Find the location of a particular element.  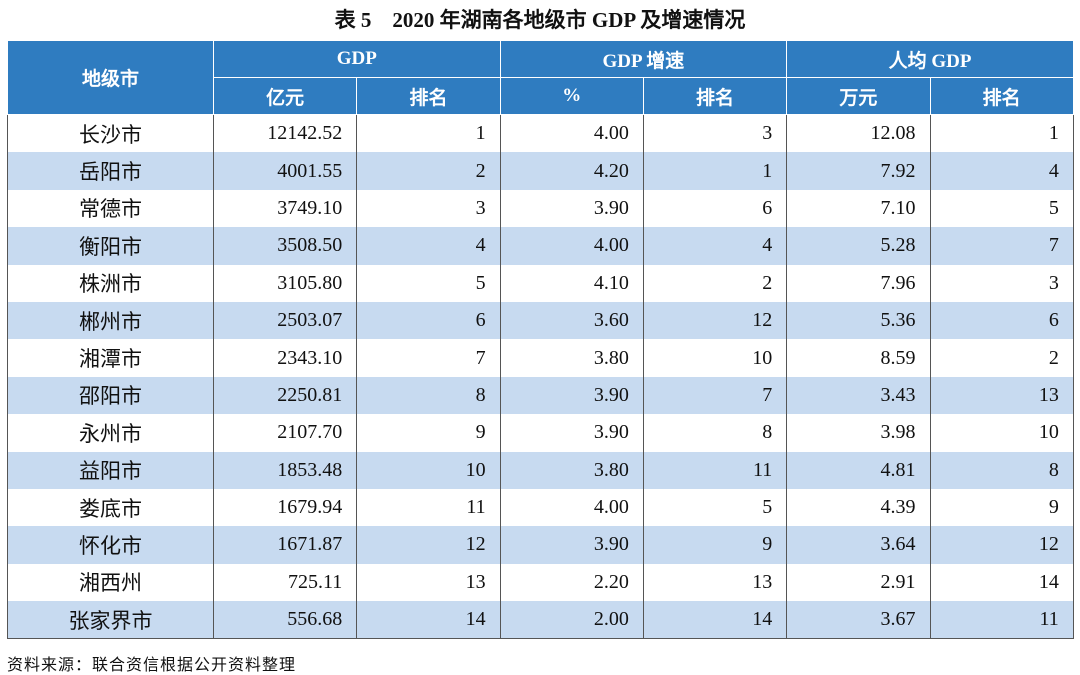

table-row: 邵阳市 2250.81 8 3.90 7 3.43 13 is located at coordinates (540, 395).